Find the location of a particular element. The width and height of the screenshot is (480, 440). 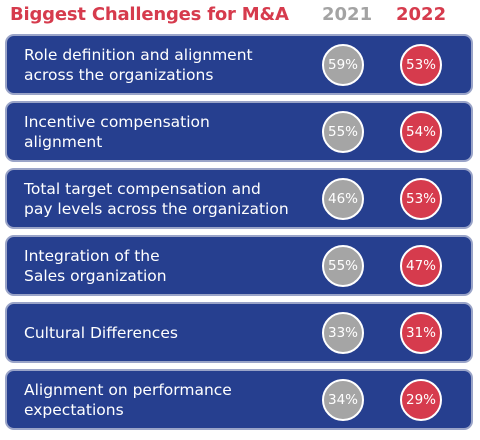

value-2021-badge: 33% is located at coordinates (343, 332).